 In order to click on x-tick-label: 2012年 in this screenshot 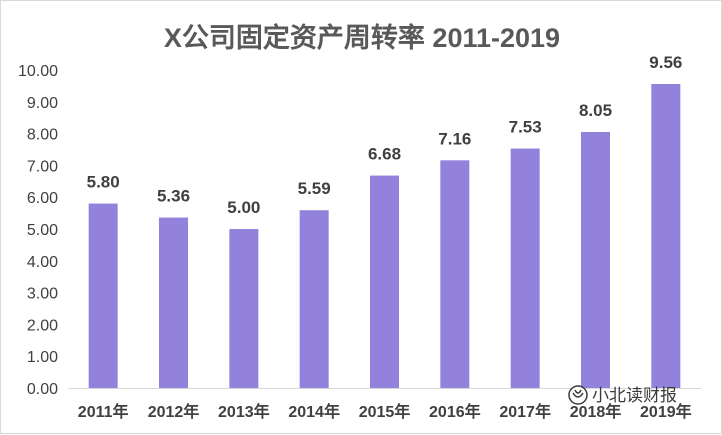, I will do `click(174, 411)`.